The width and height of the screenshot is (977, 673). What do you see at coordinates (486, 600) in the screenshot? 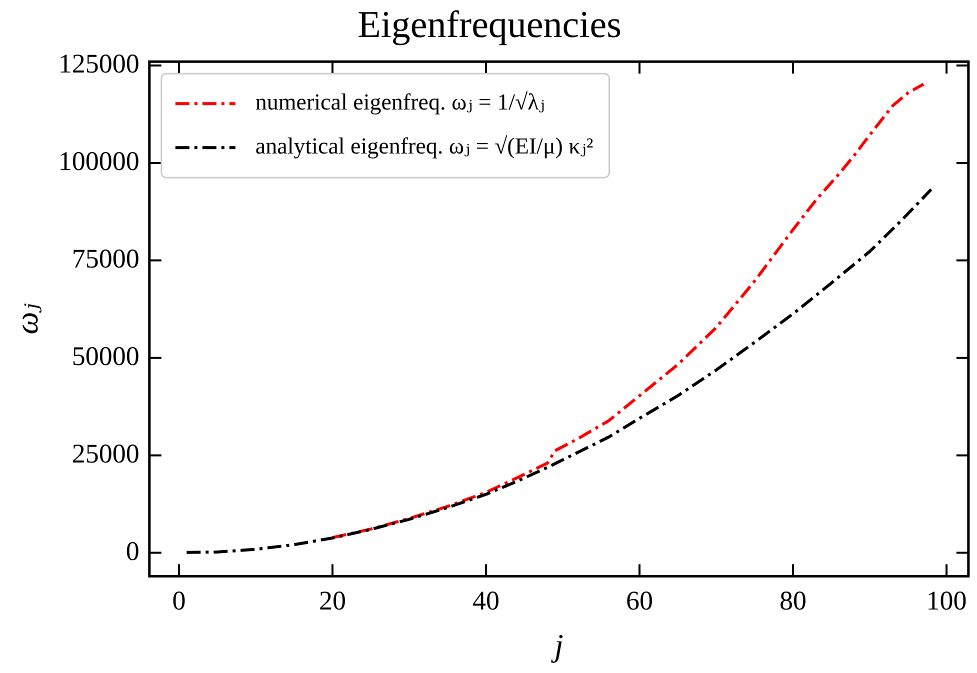
I see `x-tick-label: 40` at bounding box center [486, 600].